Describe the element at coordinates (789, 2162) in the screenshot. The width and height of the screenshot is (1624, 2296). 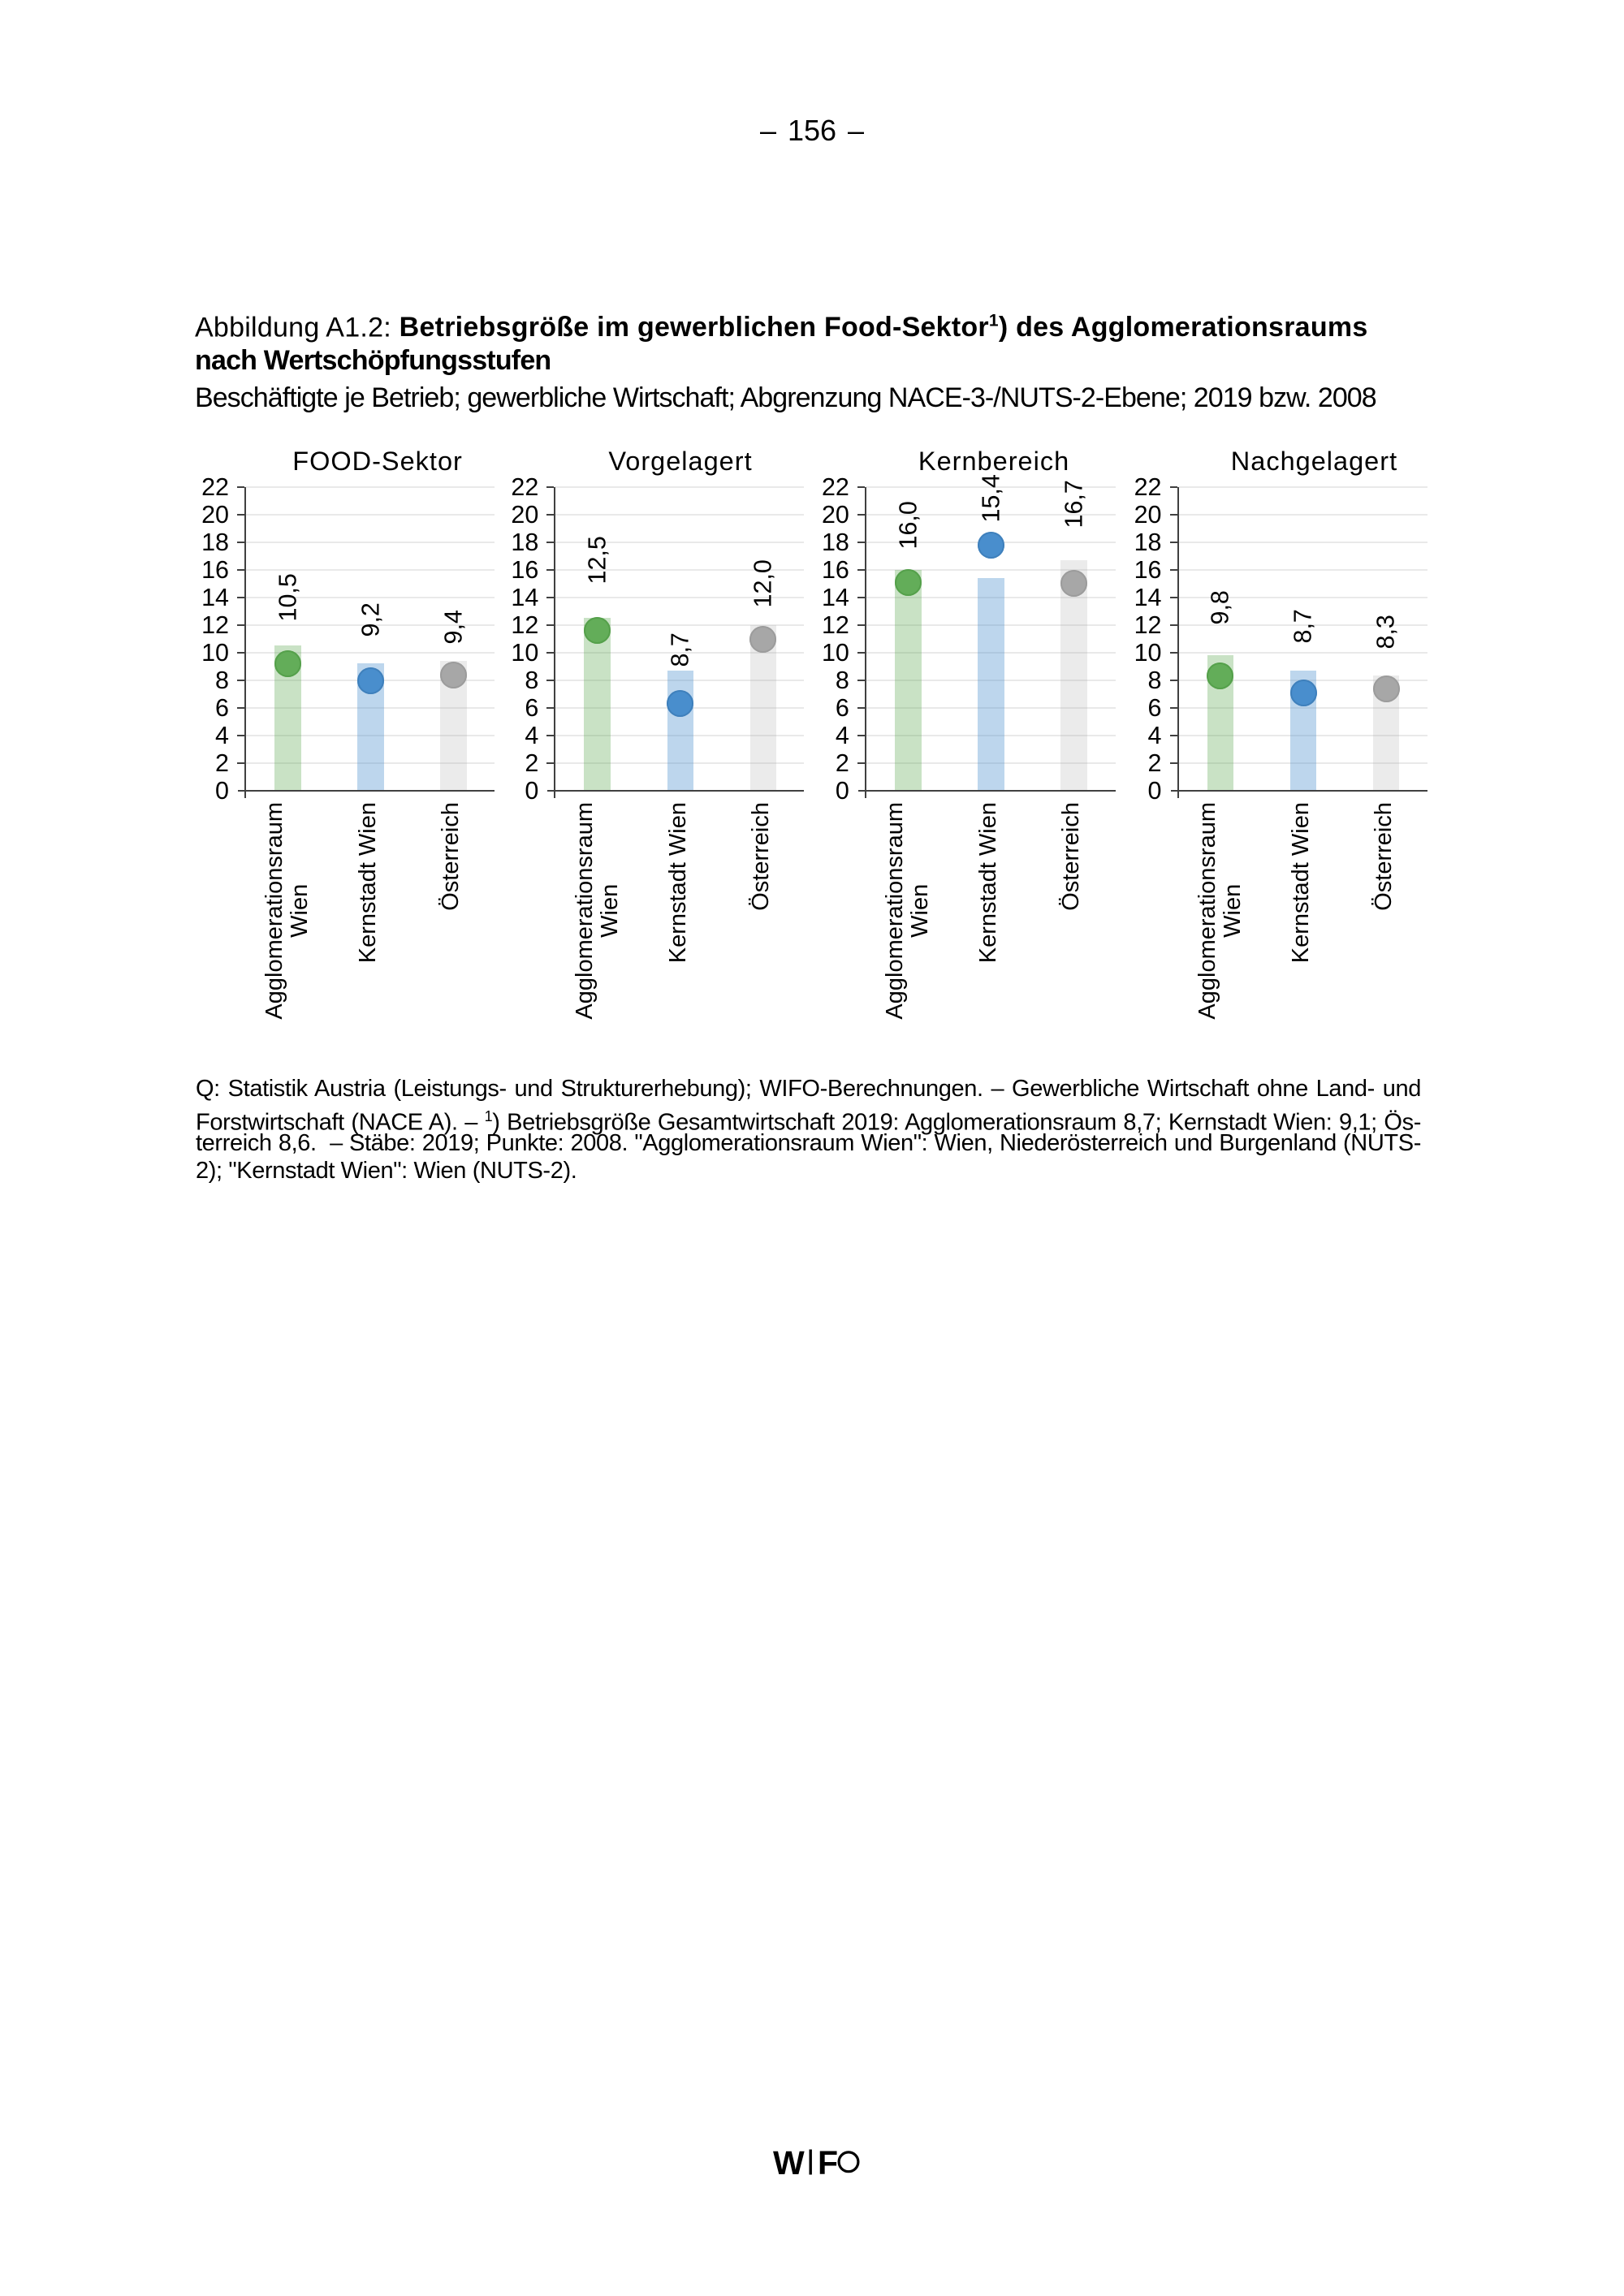
I see `svg-text: W` at that location.